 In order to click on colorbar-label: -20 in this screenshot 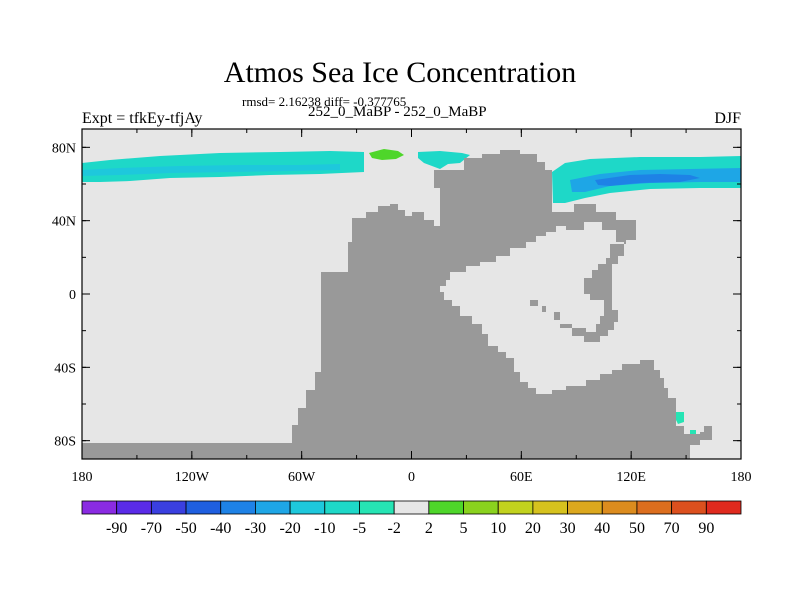, I will do `click(289, 528)`.